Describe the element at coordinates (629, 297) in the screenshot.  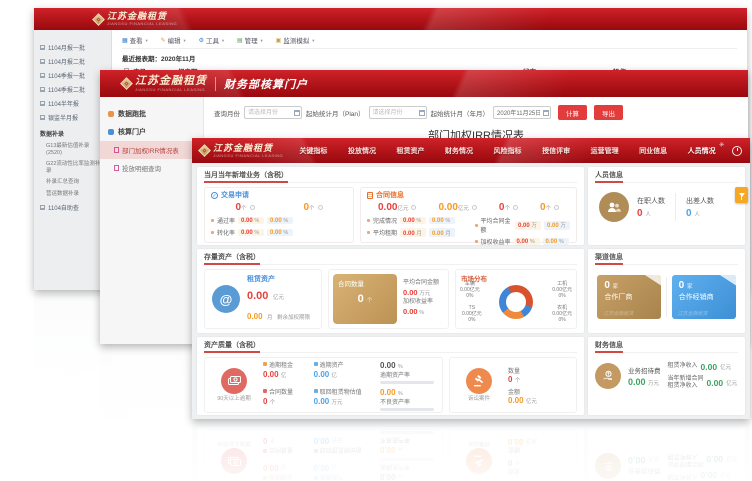
I see `card-partner-vendor: 0 家 合作厂商 江苏金融租赁` at that location.